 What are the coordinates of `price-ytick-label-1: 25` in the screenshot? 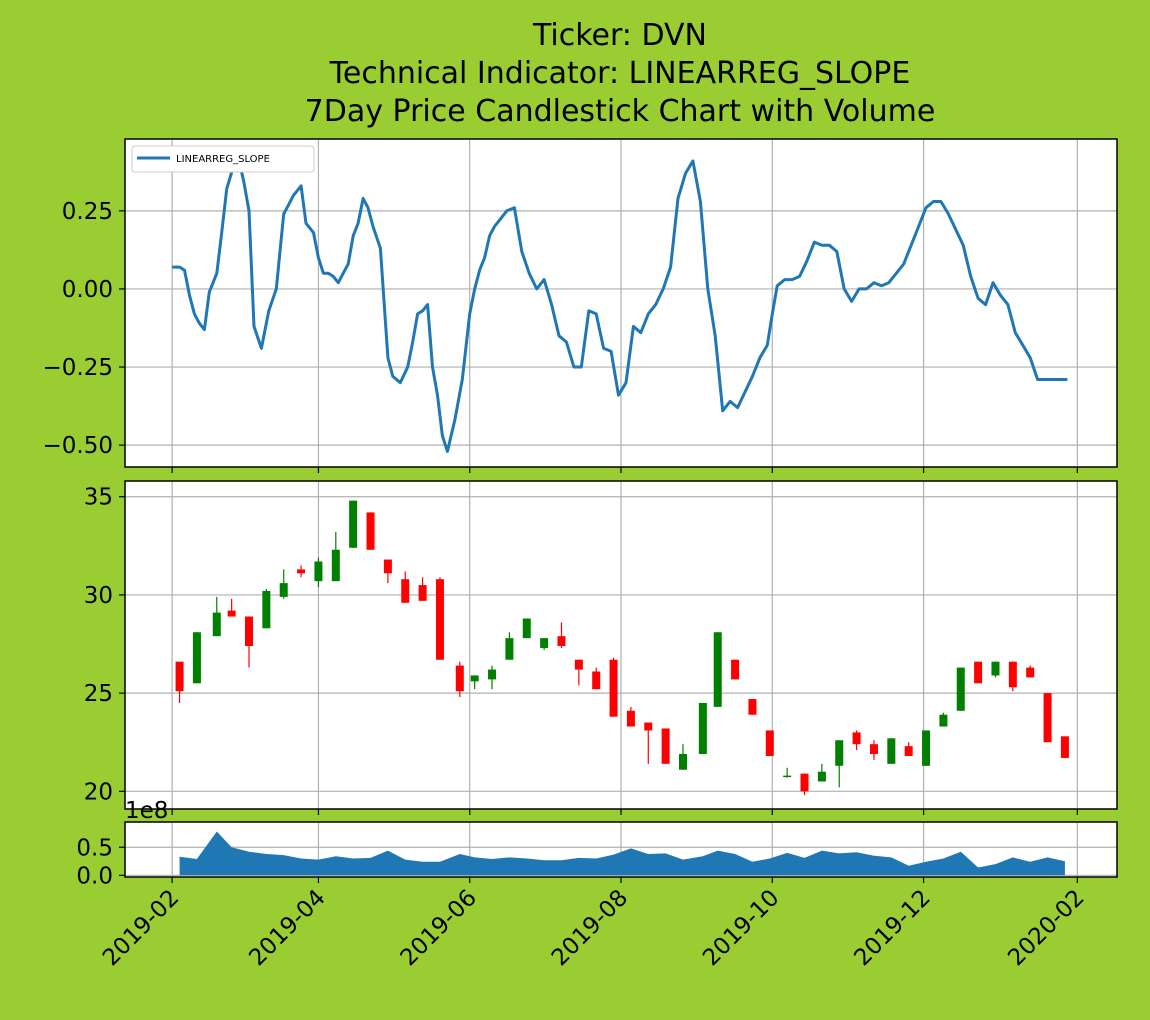 It's located at (98, 694).